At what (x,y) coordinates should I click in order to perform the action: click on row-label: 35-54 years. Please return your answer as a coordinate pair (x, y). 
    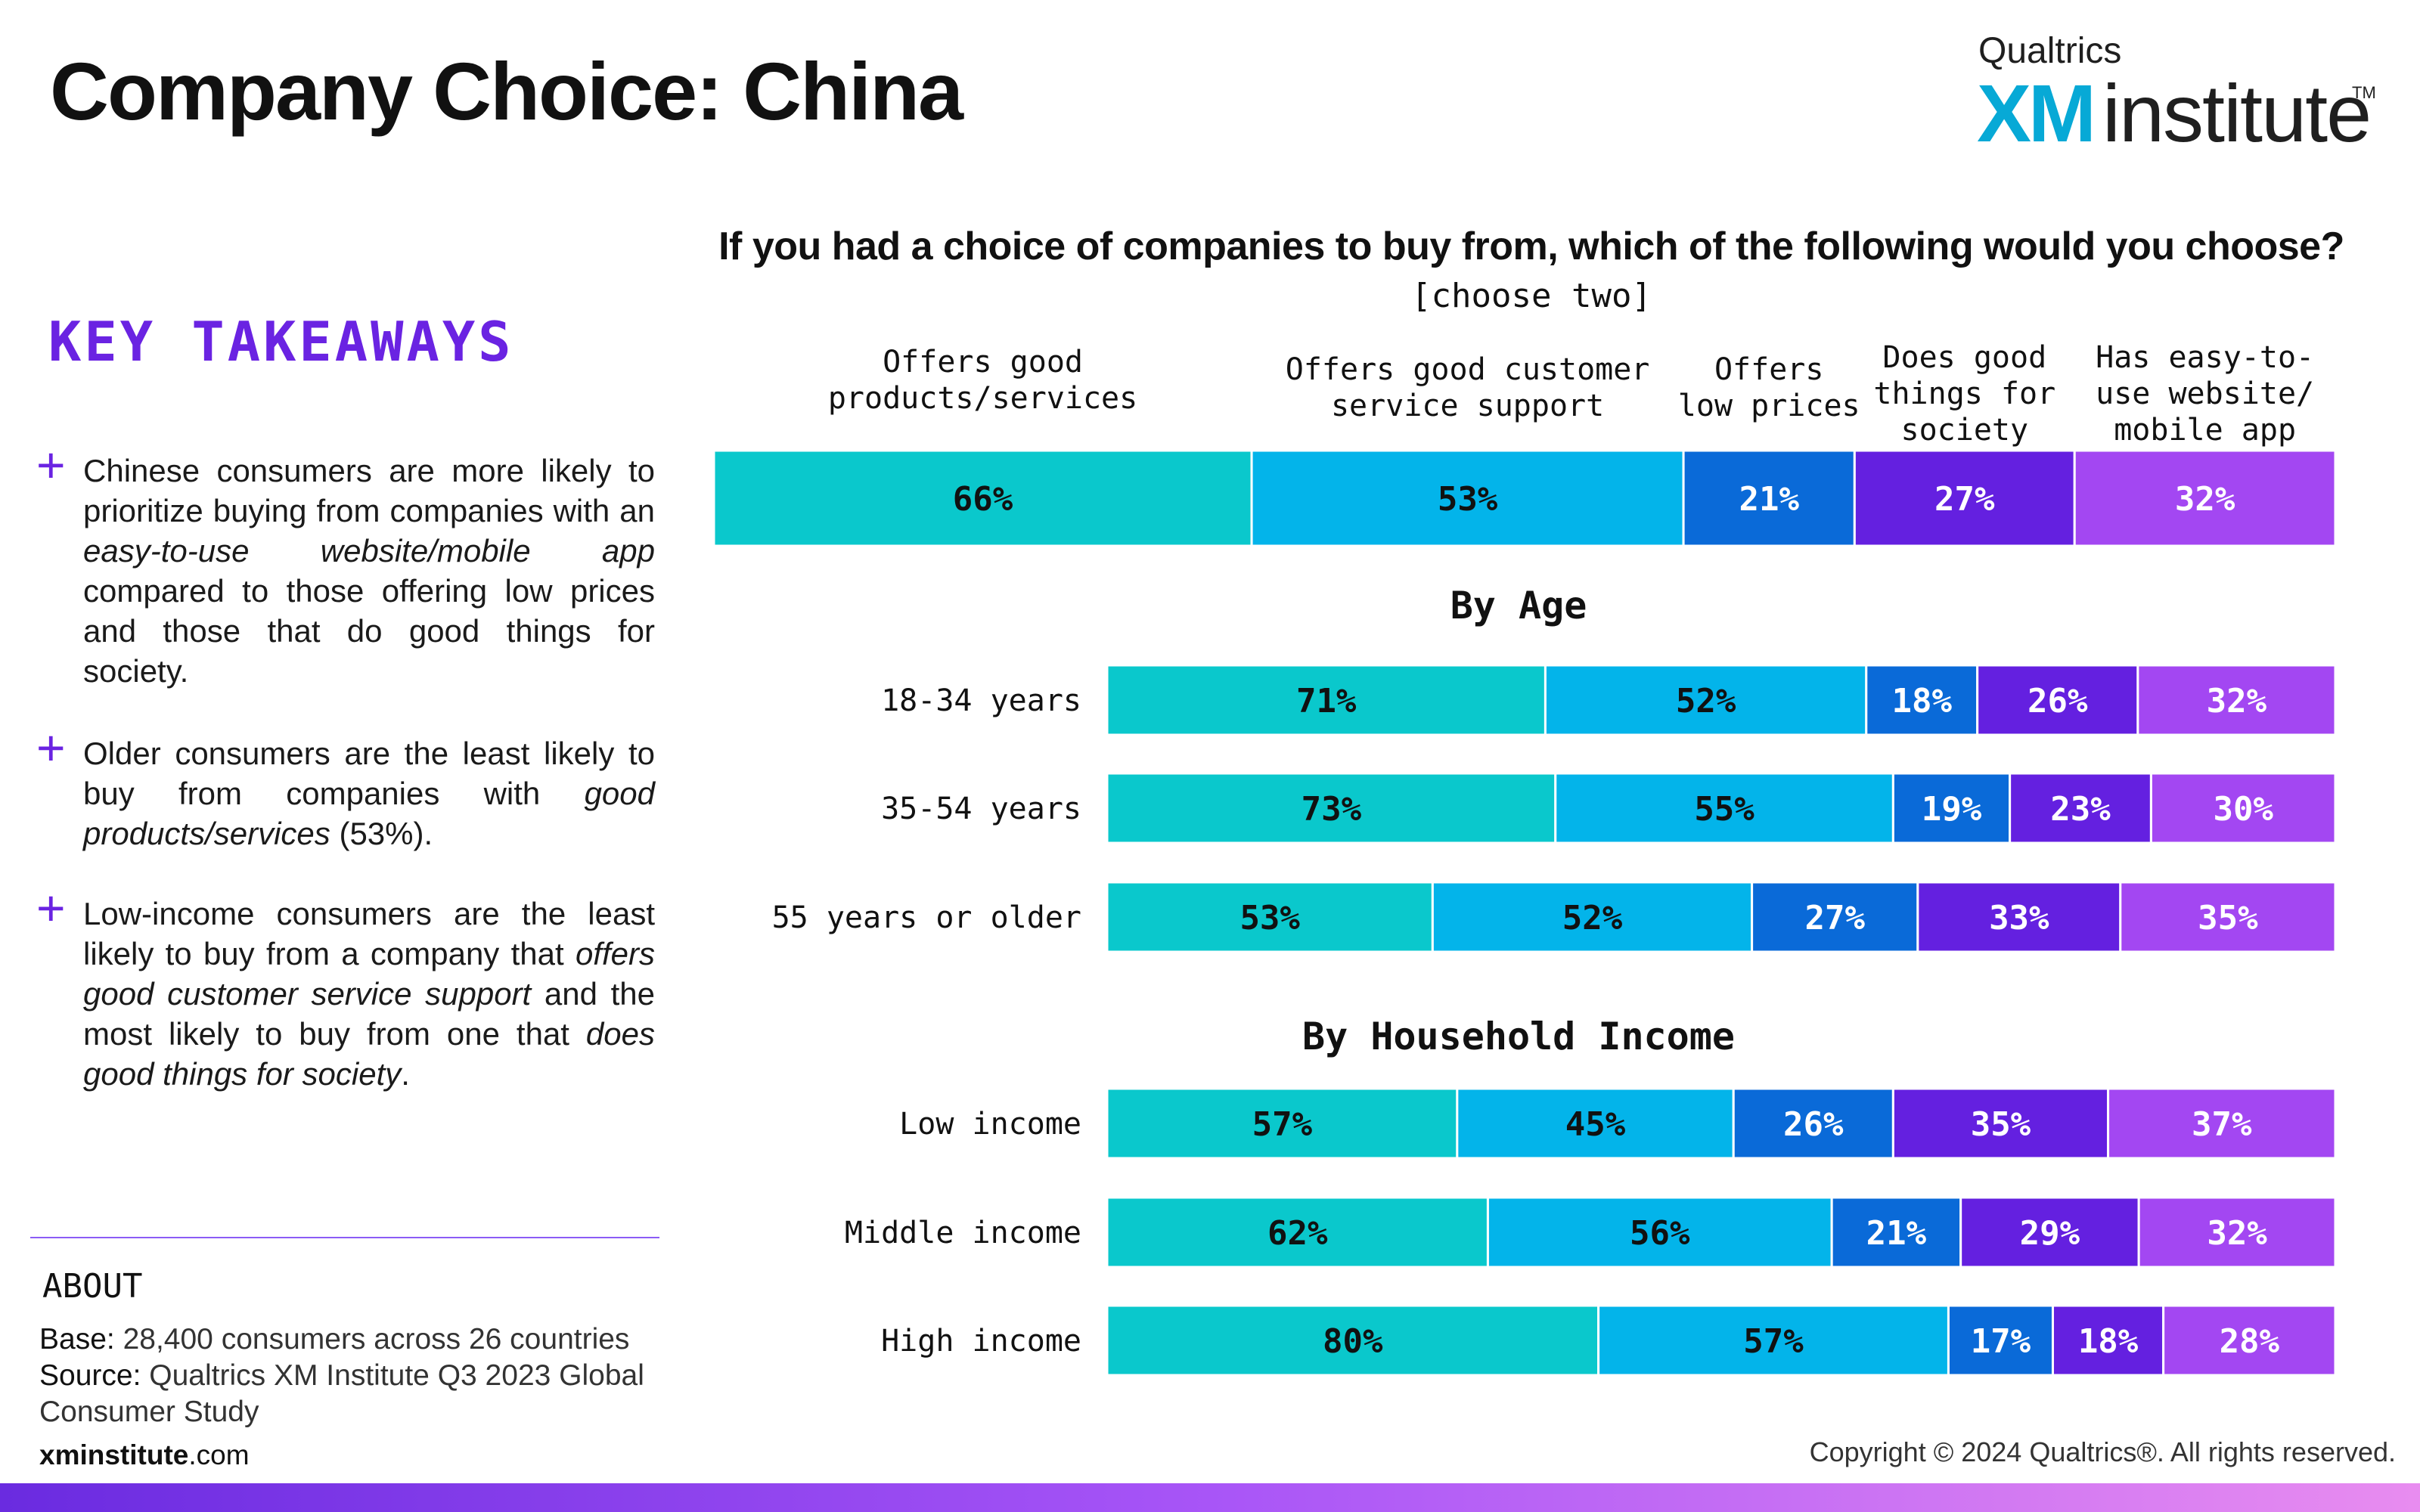
    Looking at the image, I should click on (981, 809).